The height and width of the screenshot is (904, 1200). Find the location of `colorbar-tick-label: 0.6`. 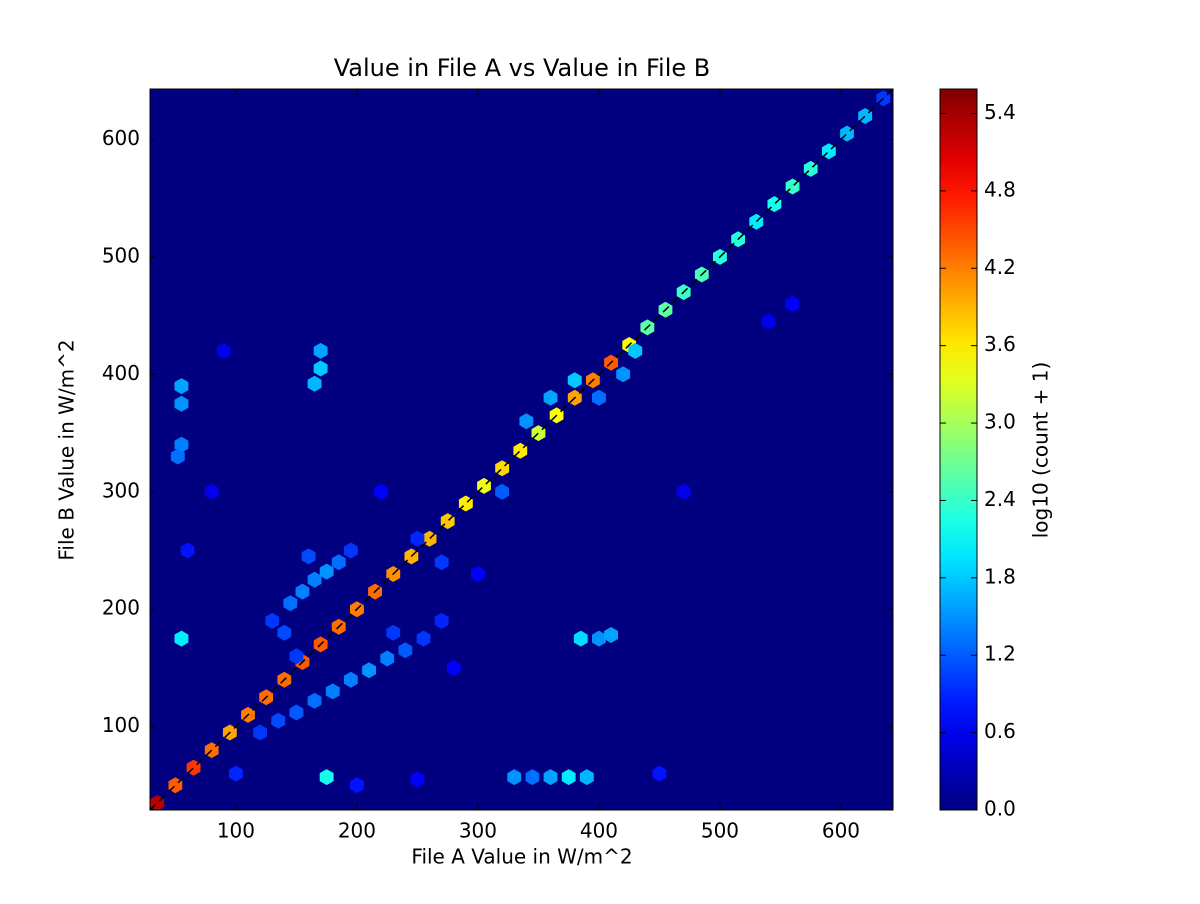

colorbar-tick-label: 0.6 is located at coordinates (1000, 731).